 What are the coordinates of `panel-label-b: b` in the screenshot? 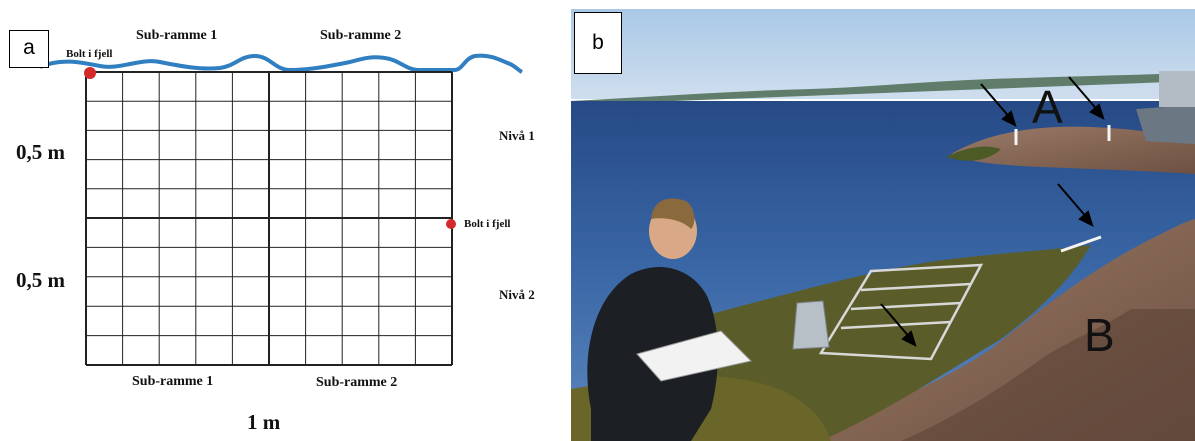 It's located at (598, 43).